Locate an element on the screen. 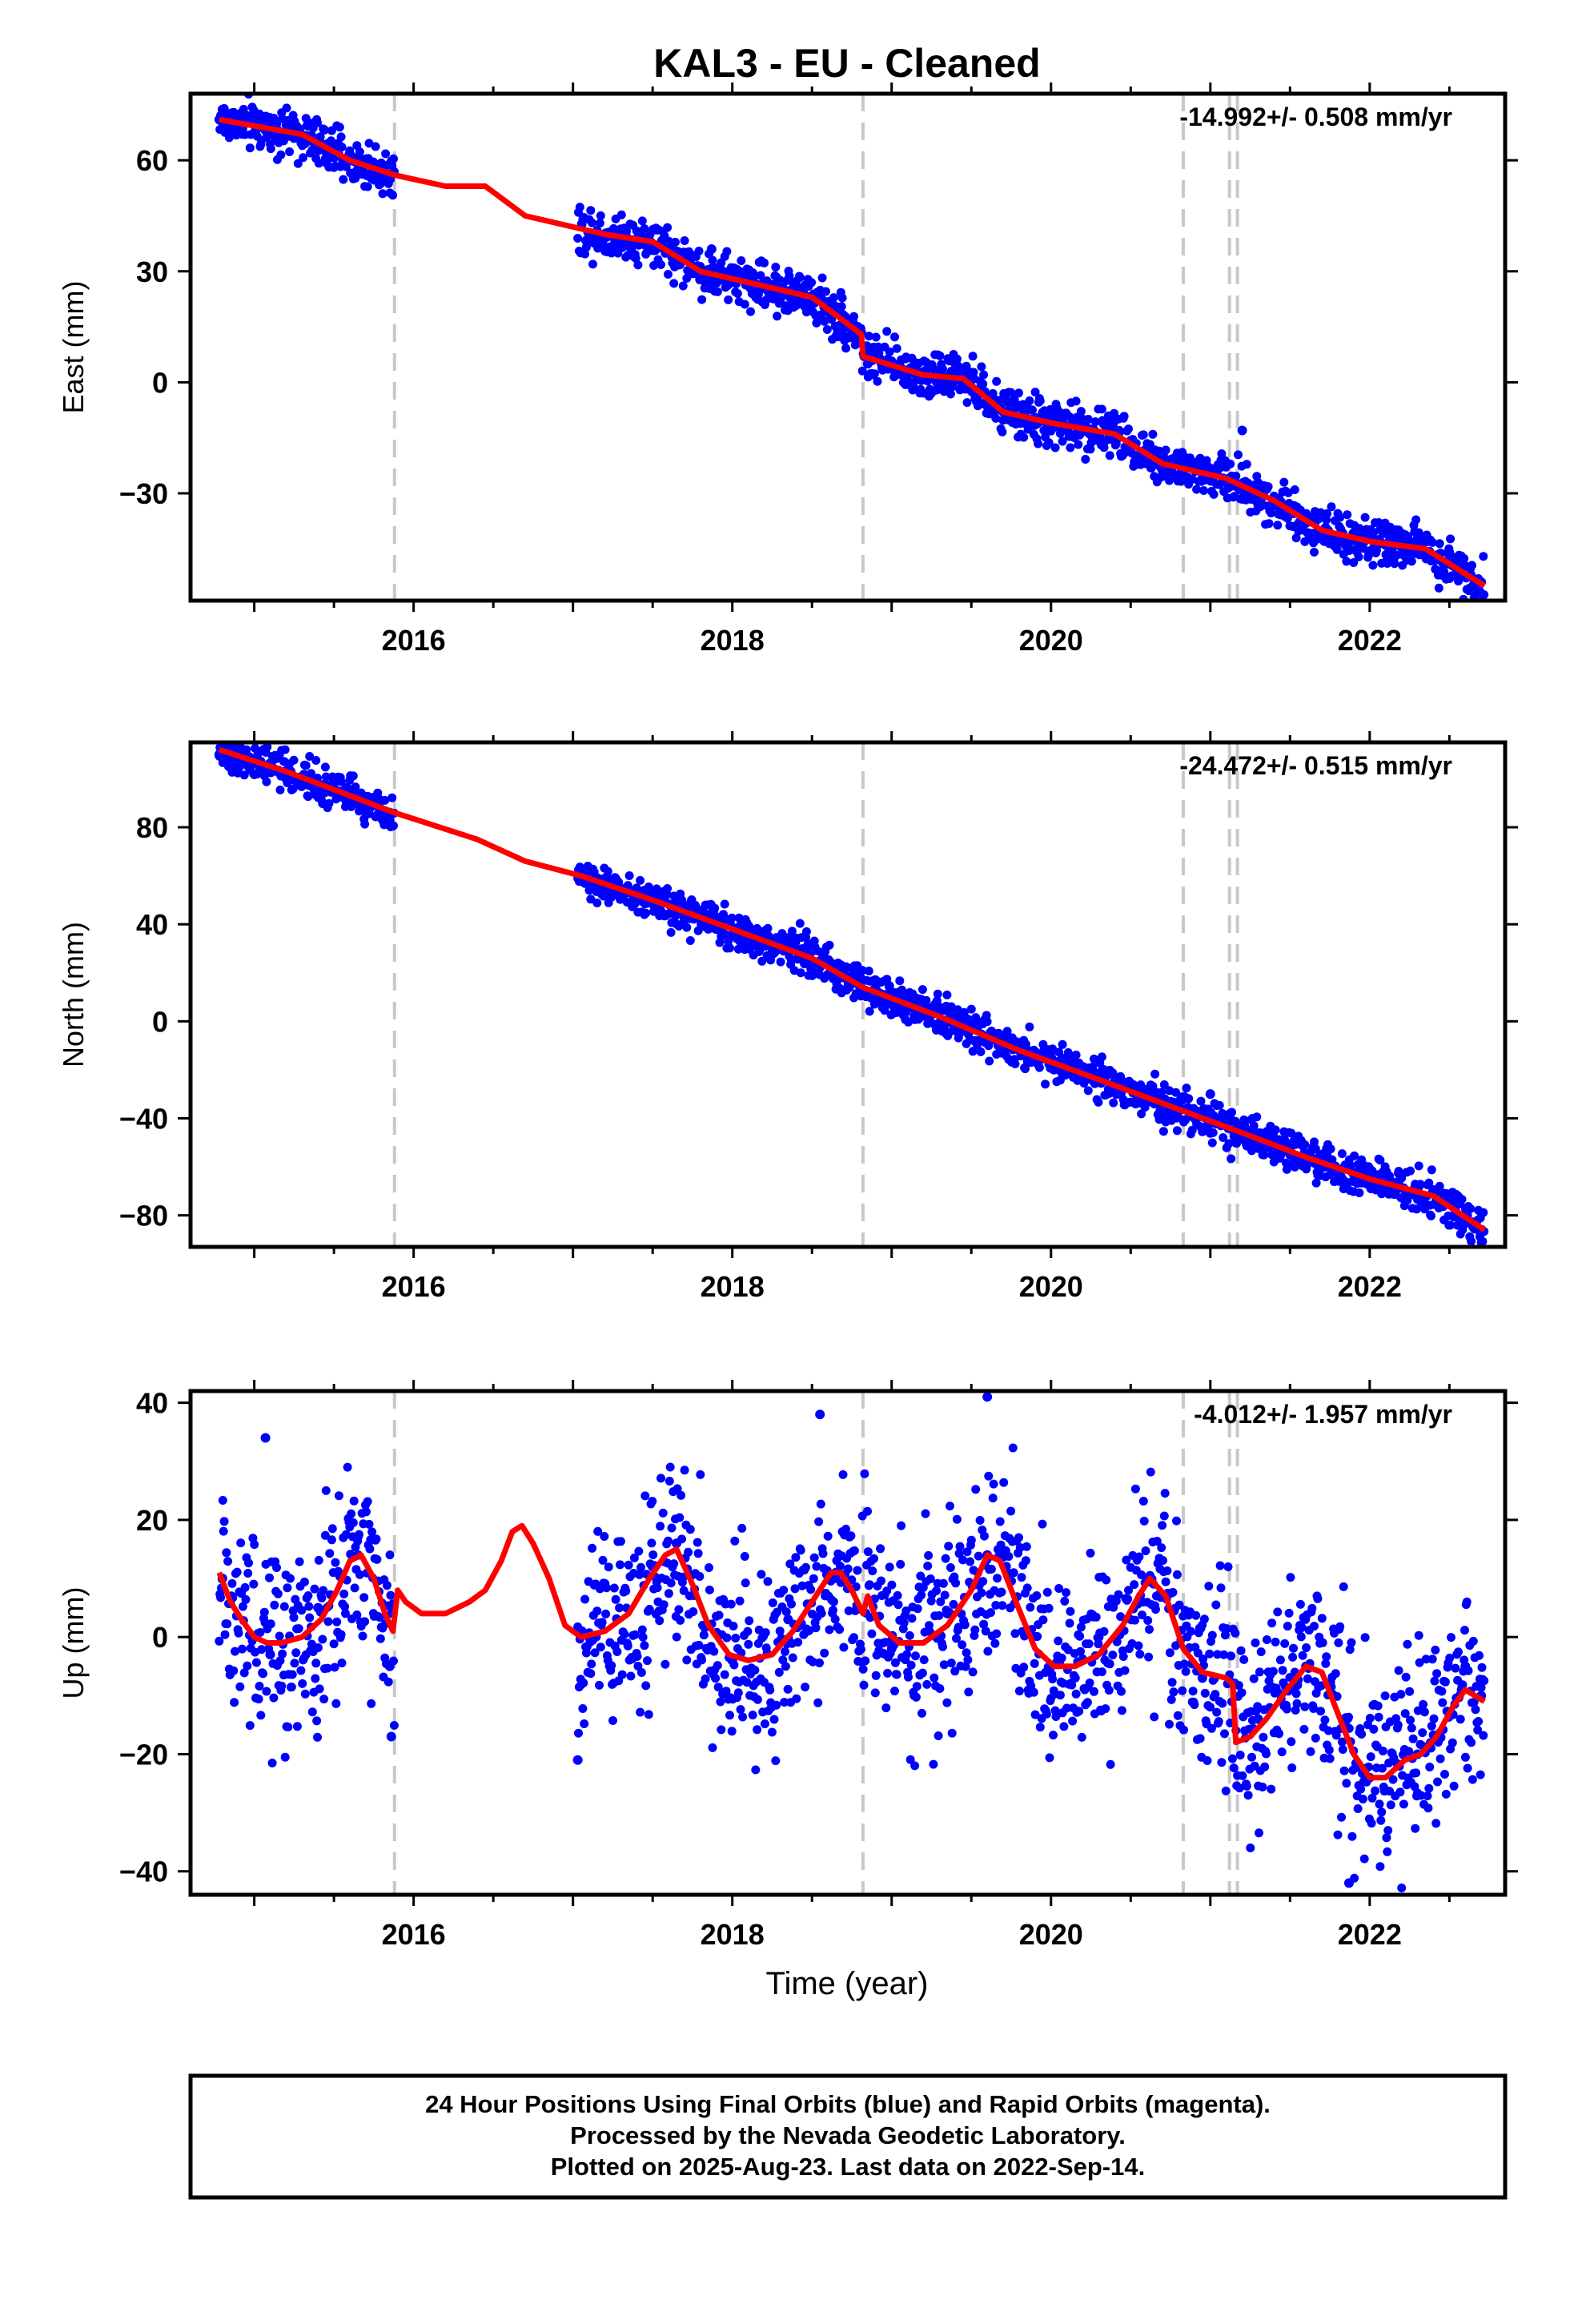  up-x-tick-label: 2020 is located at coordinates (1051, 1934).